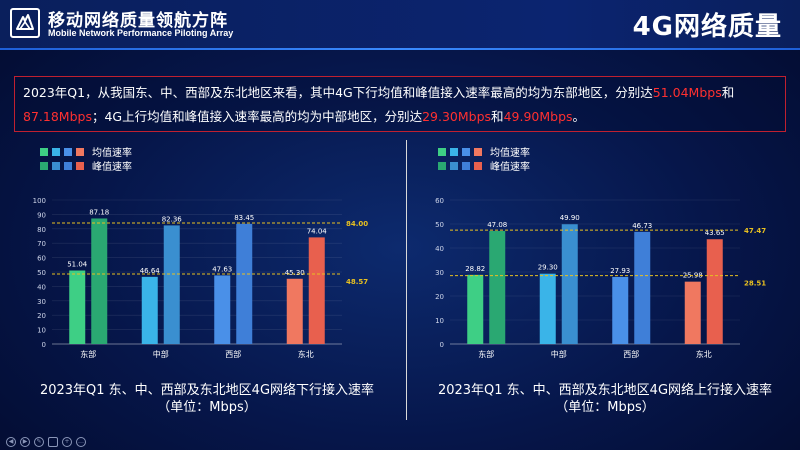 The width and height of the screenshot is (800, 450). I want to click on summary-text-5: 。, so click(579, 116).